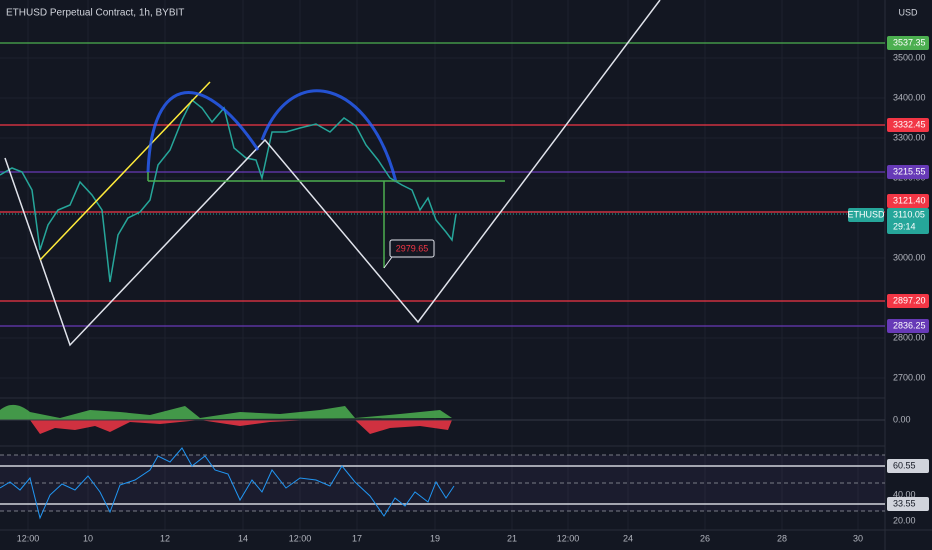  What do you see at coordinates (909, 257) in the screenshot?
I see `price-label: 3000.00` at bounding box center [909, 257].